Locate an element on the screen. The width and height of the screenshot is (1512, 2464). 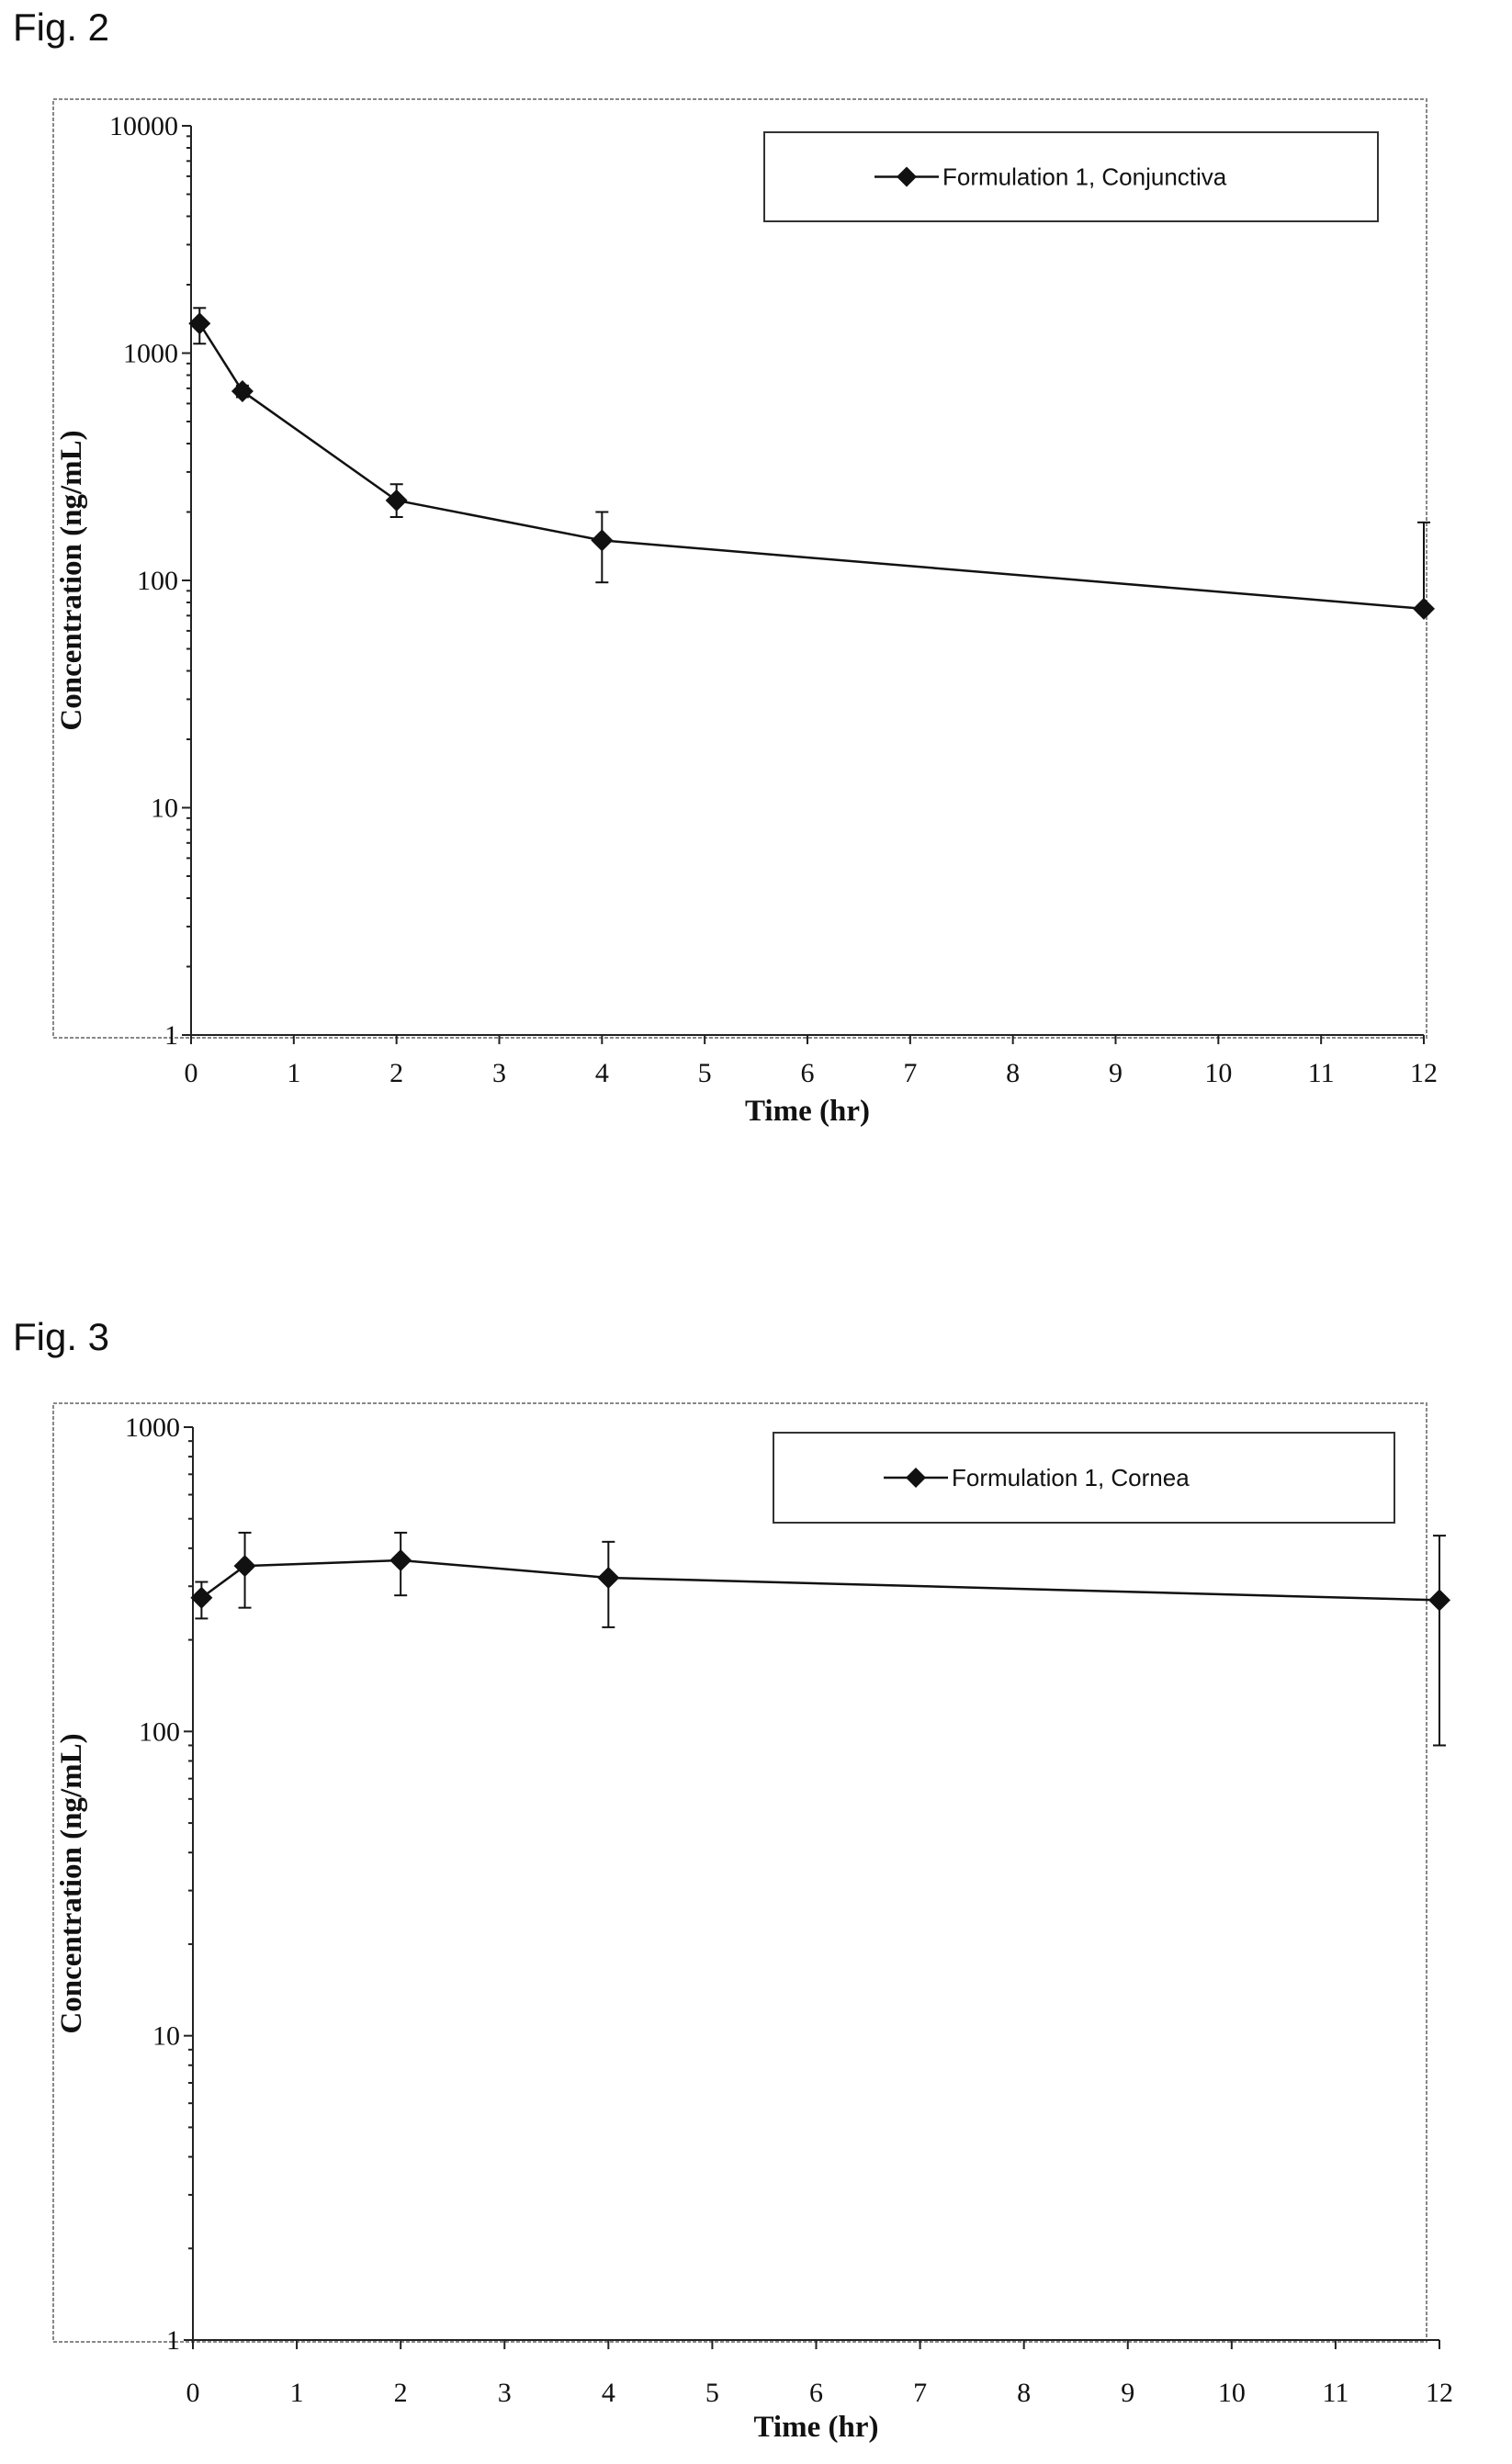
figure-2-label: Fig. 2 is located at coordinates (61, 27).